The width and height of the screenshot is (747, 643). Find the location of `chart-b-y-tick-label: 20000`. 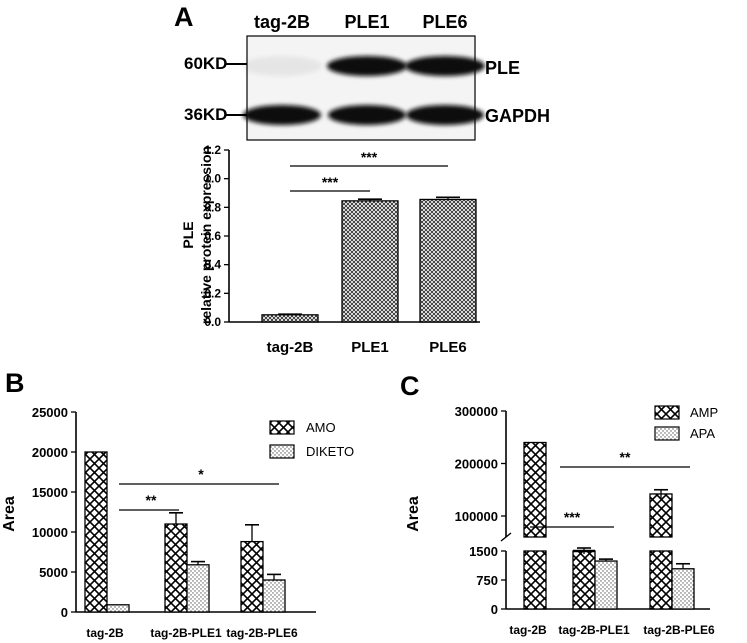

chart-b-y-tick-label: 20000 is located at coordinates (50, 452).